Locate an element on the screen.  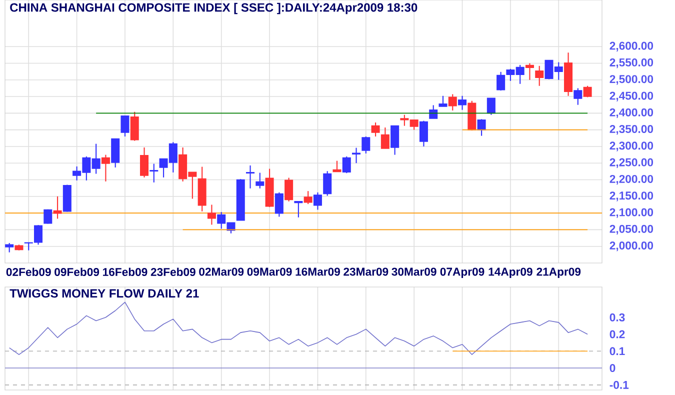
y-tick-label: 2,300.00 is located at coordinates (632, 147).